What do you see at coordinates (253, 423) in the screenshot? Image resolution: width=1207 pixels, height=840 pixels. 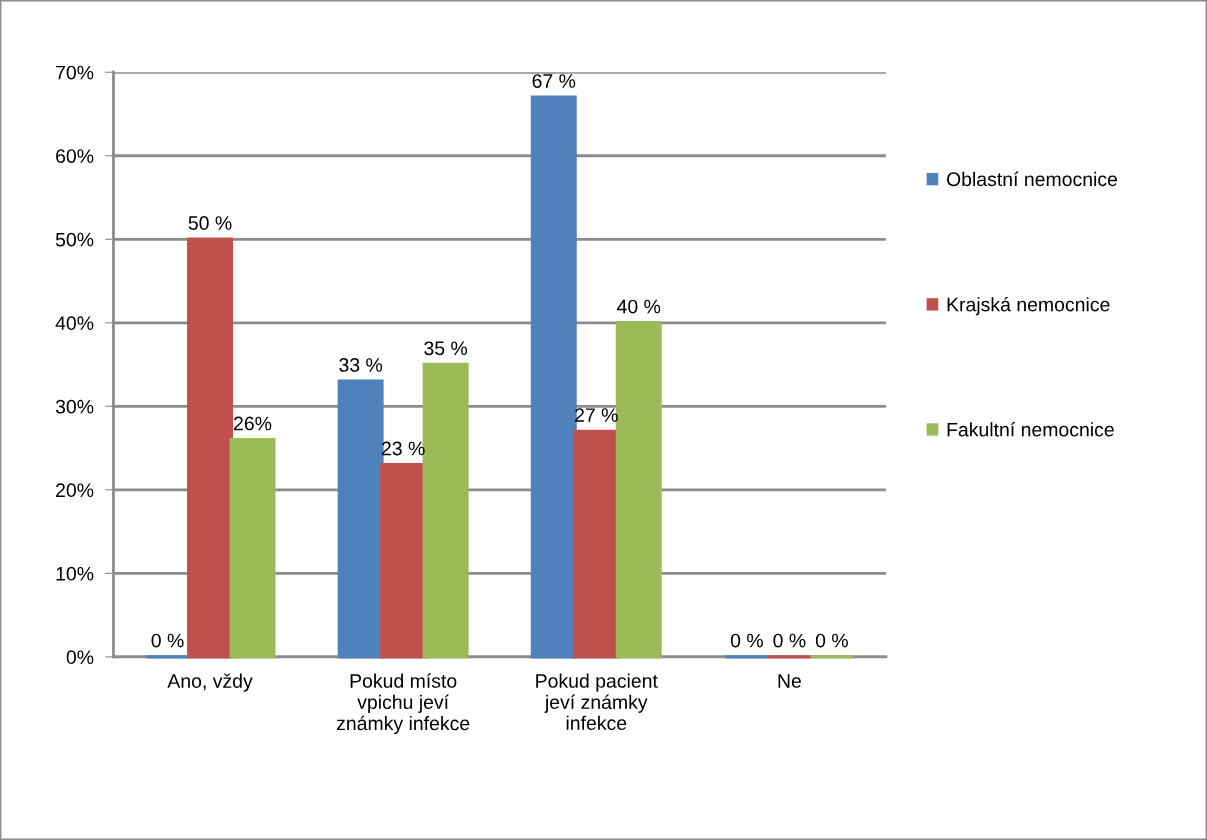 I see `data-label: 26%` at bounding box center [253, 423].